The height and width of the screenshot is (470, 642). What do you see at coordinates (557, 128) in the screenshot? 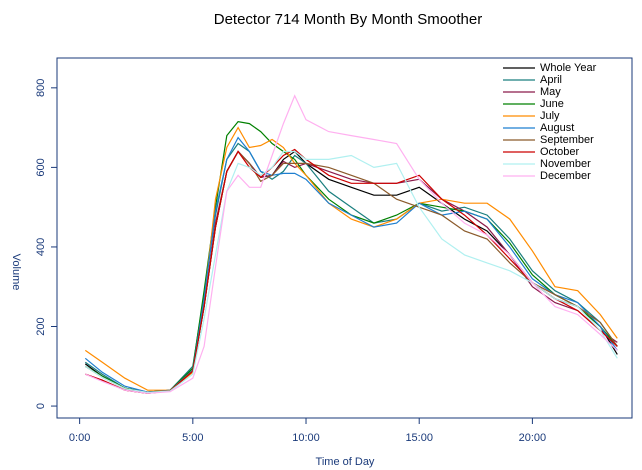
I see `legend-label: August` at bounding box center [557, 128].